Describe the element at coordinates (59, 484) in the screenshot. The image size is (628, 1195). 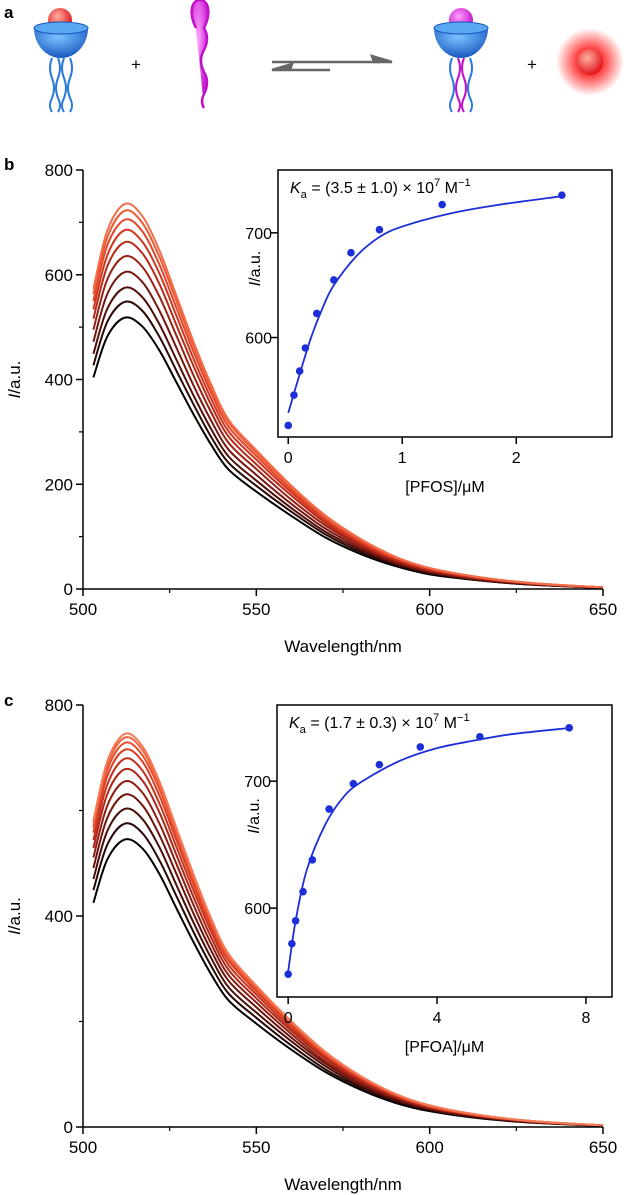
I see `y-tick-label: 200` at that location.